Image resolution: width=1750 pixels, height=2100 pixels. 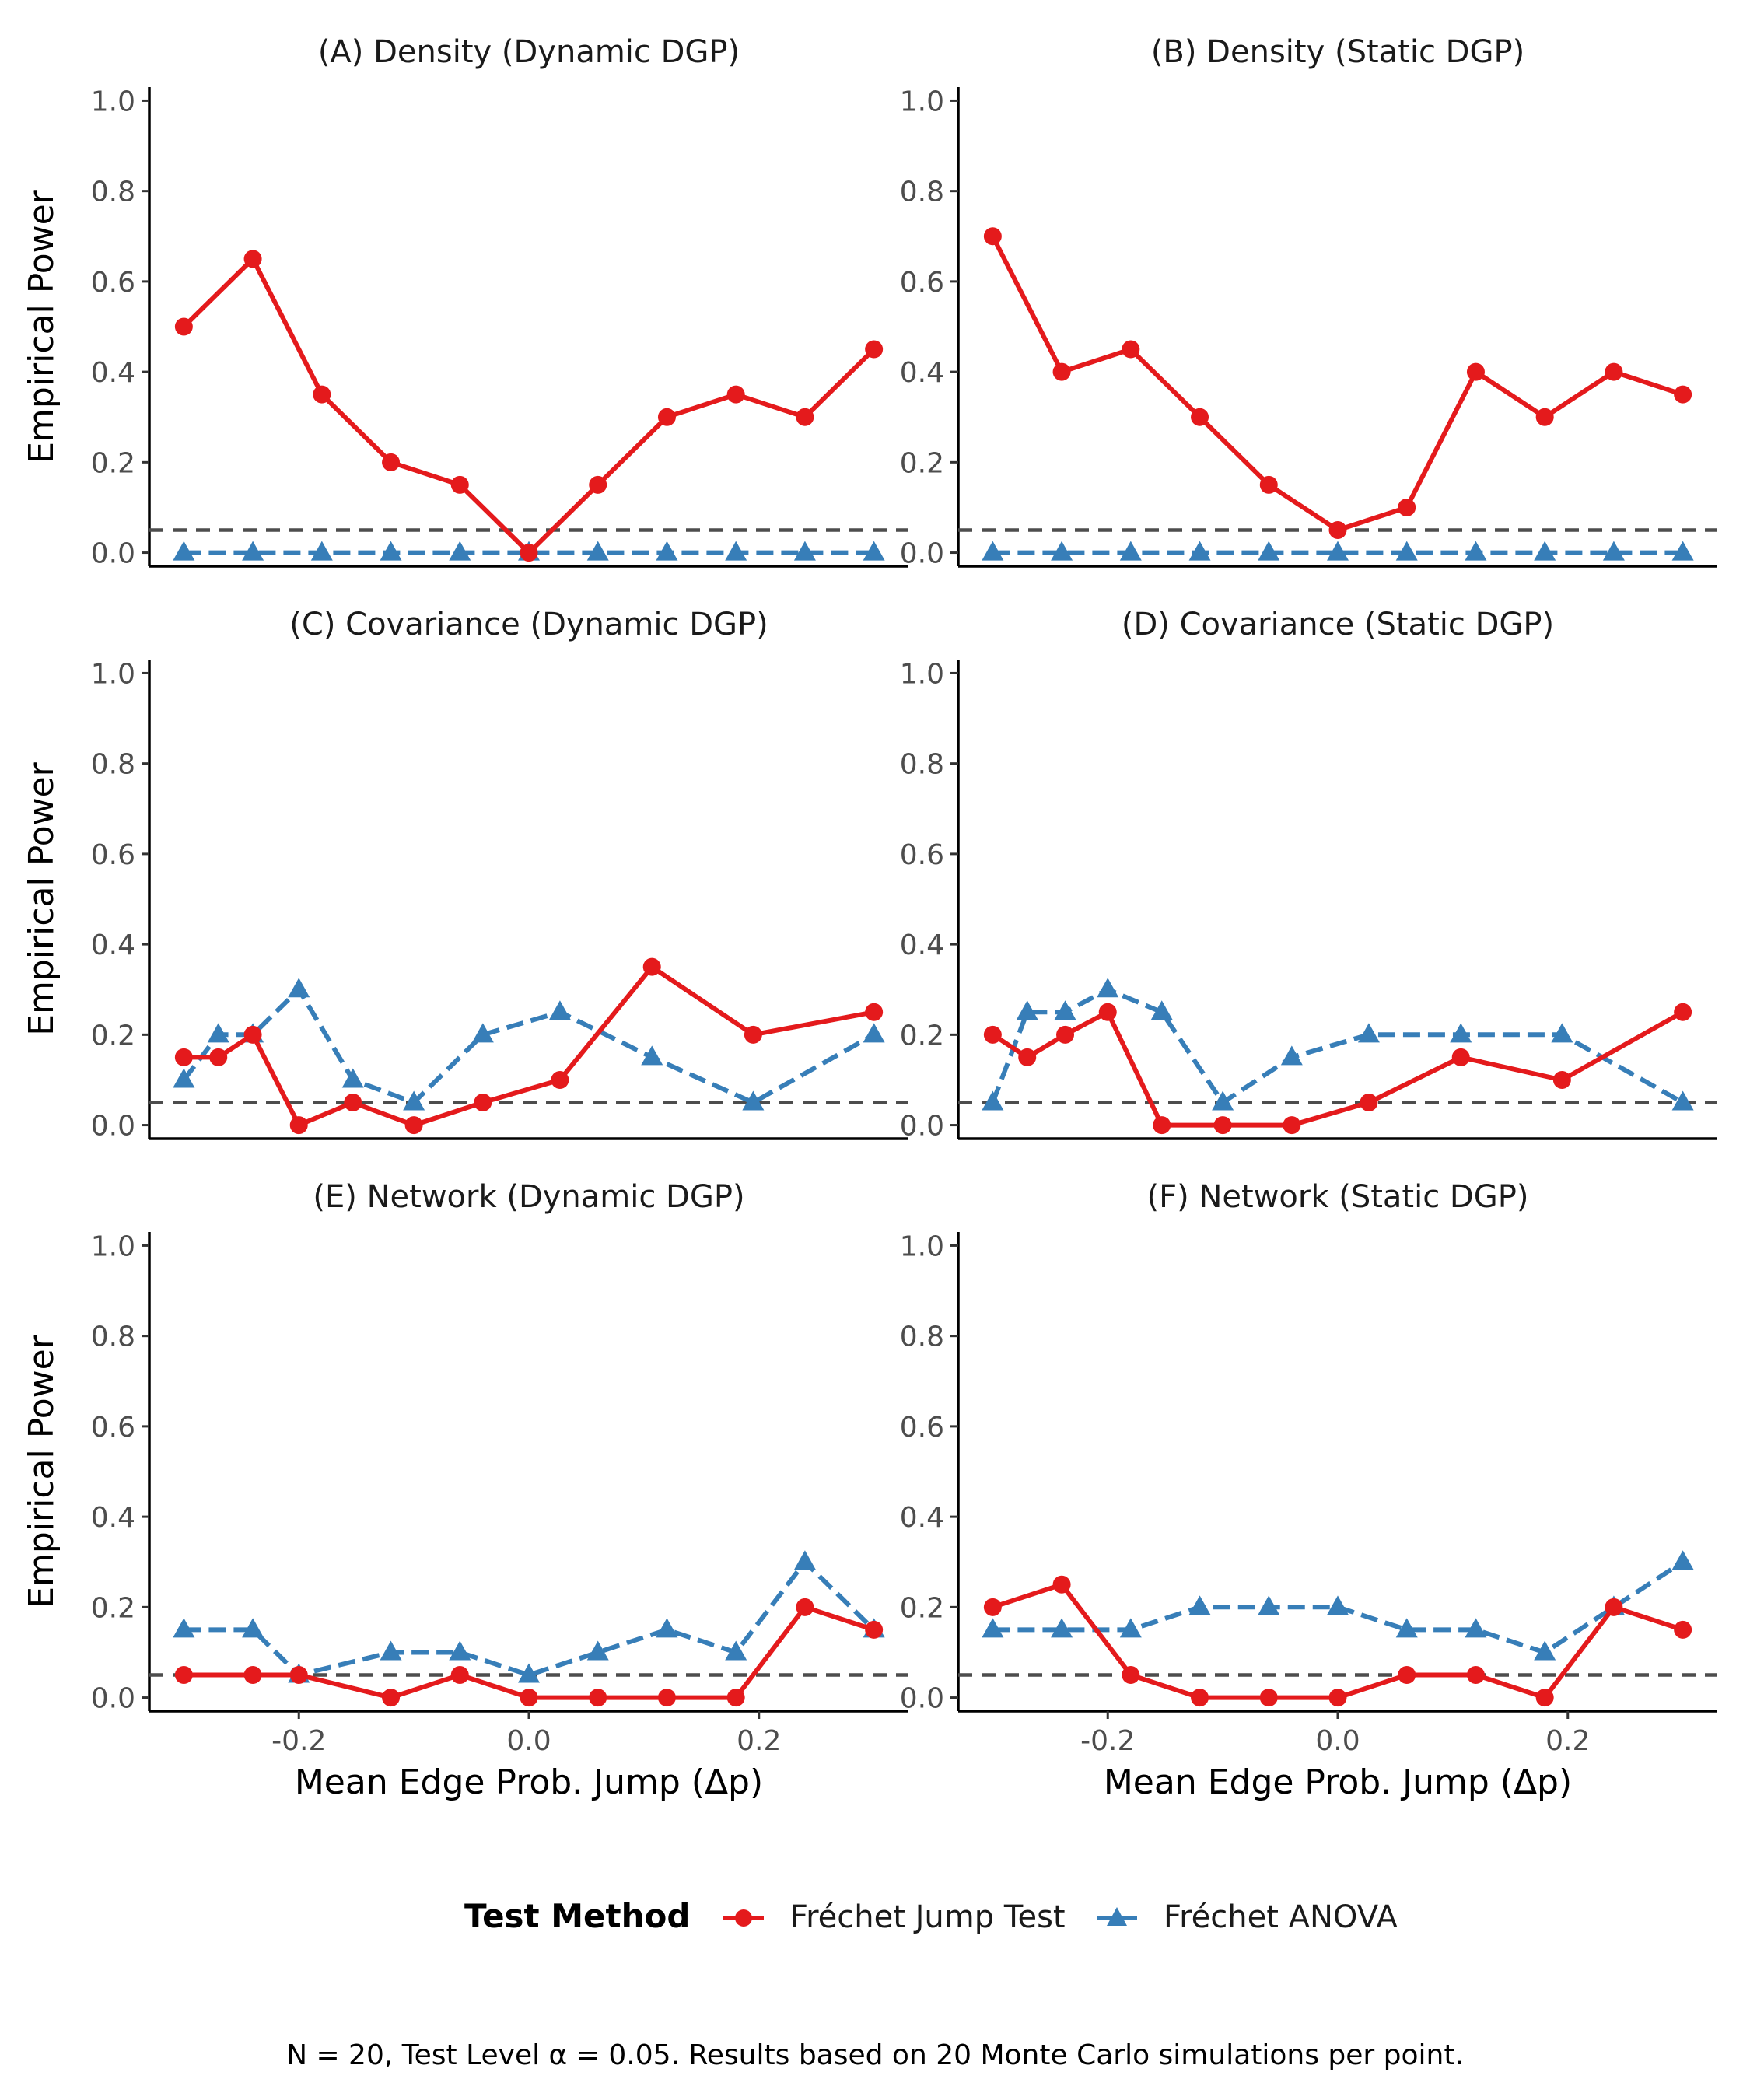 What do you see at coordinates (113, 674) in the screenshot?
I see `panel-c-y-tick-label: 1.0` at bounding box center [113, 674].